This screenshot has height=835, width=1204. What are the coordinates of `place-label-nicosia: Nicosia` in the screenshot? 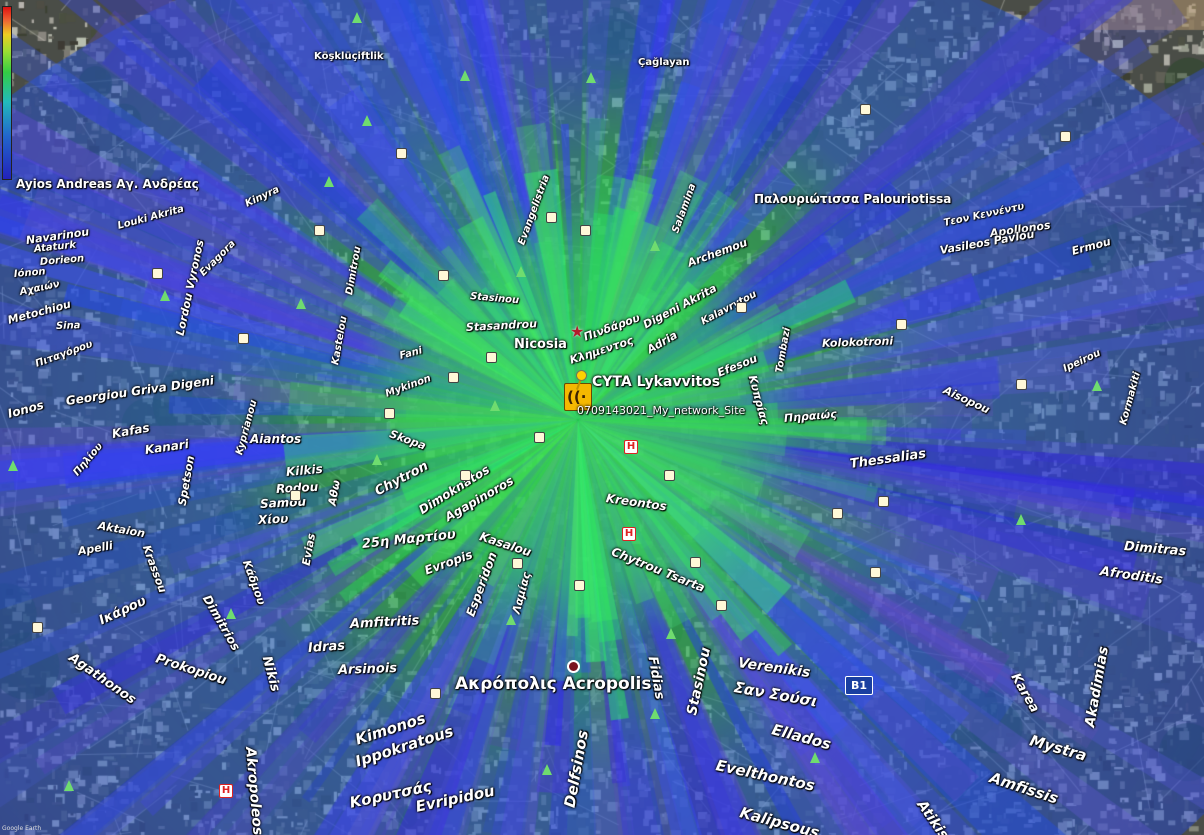 It's located at (540, 344).